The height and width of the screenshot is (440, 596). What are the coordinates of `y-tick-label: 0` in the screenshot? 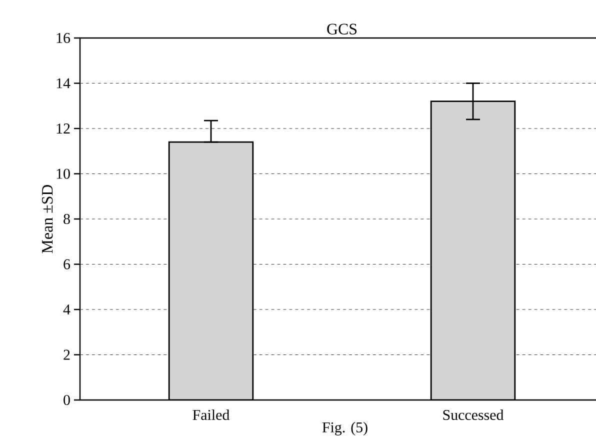 It's located at (67, 400).